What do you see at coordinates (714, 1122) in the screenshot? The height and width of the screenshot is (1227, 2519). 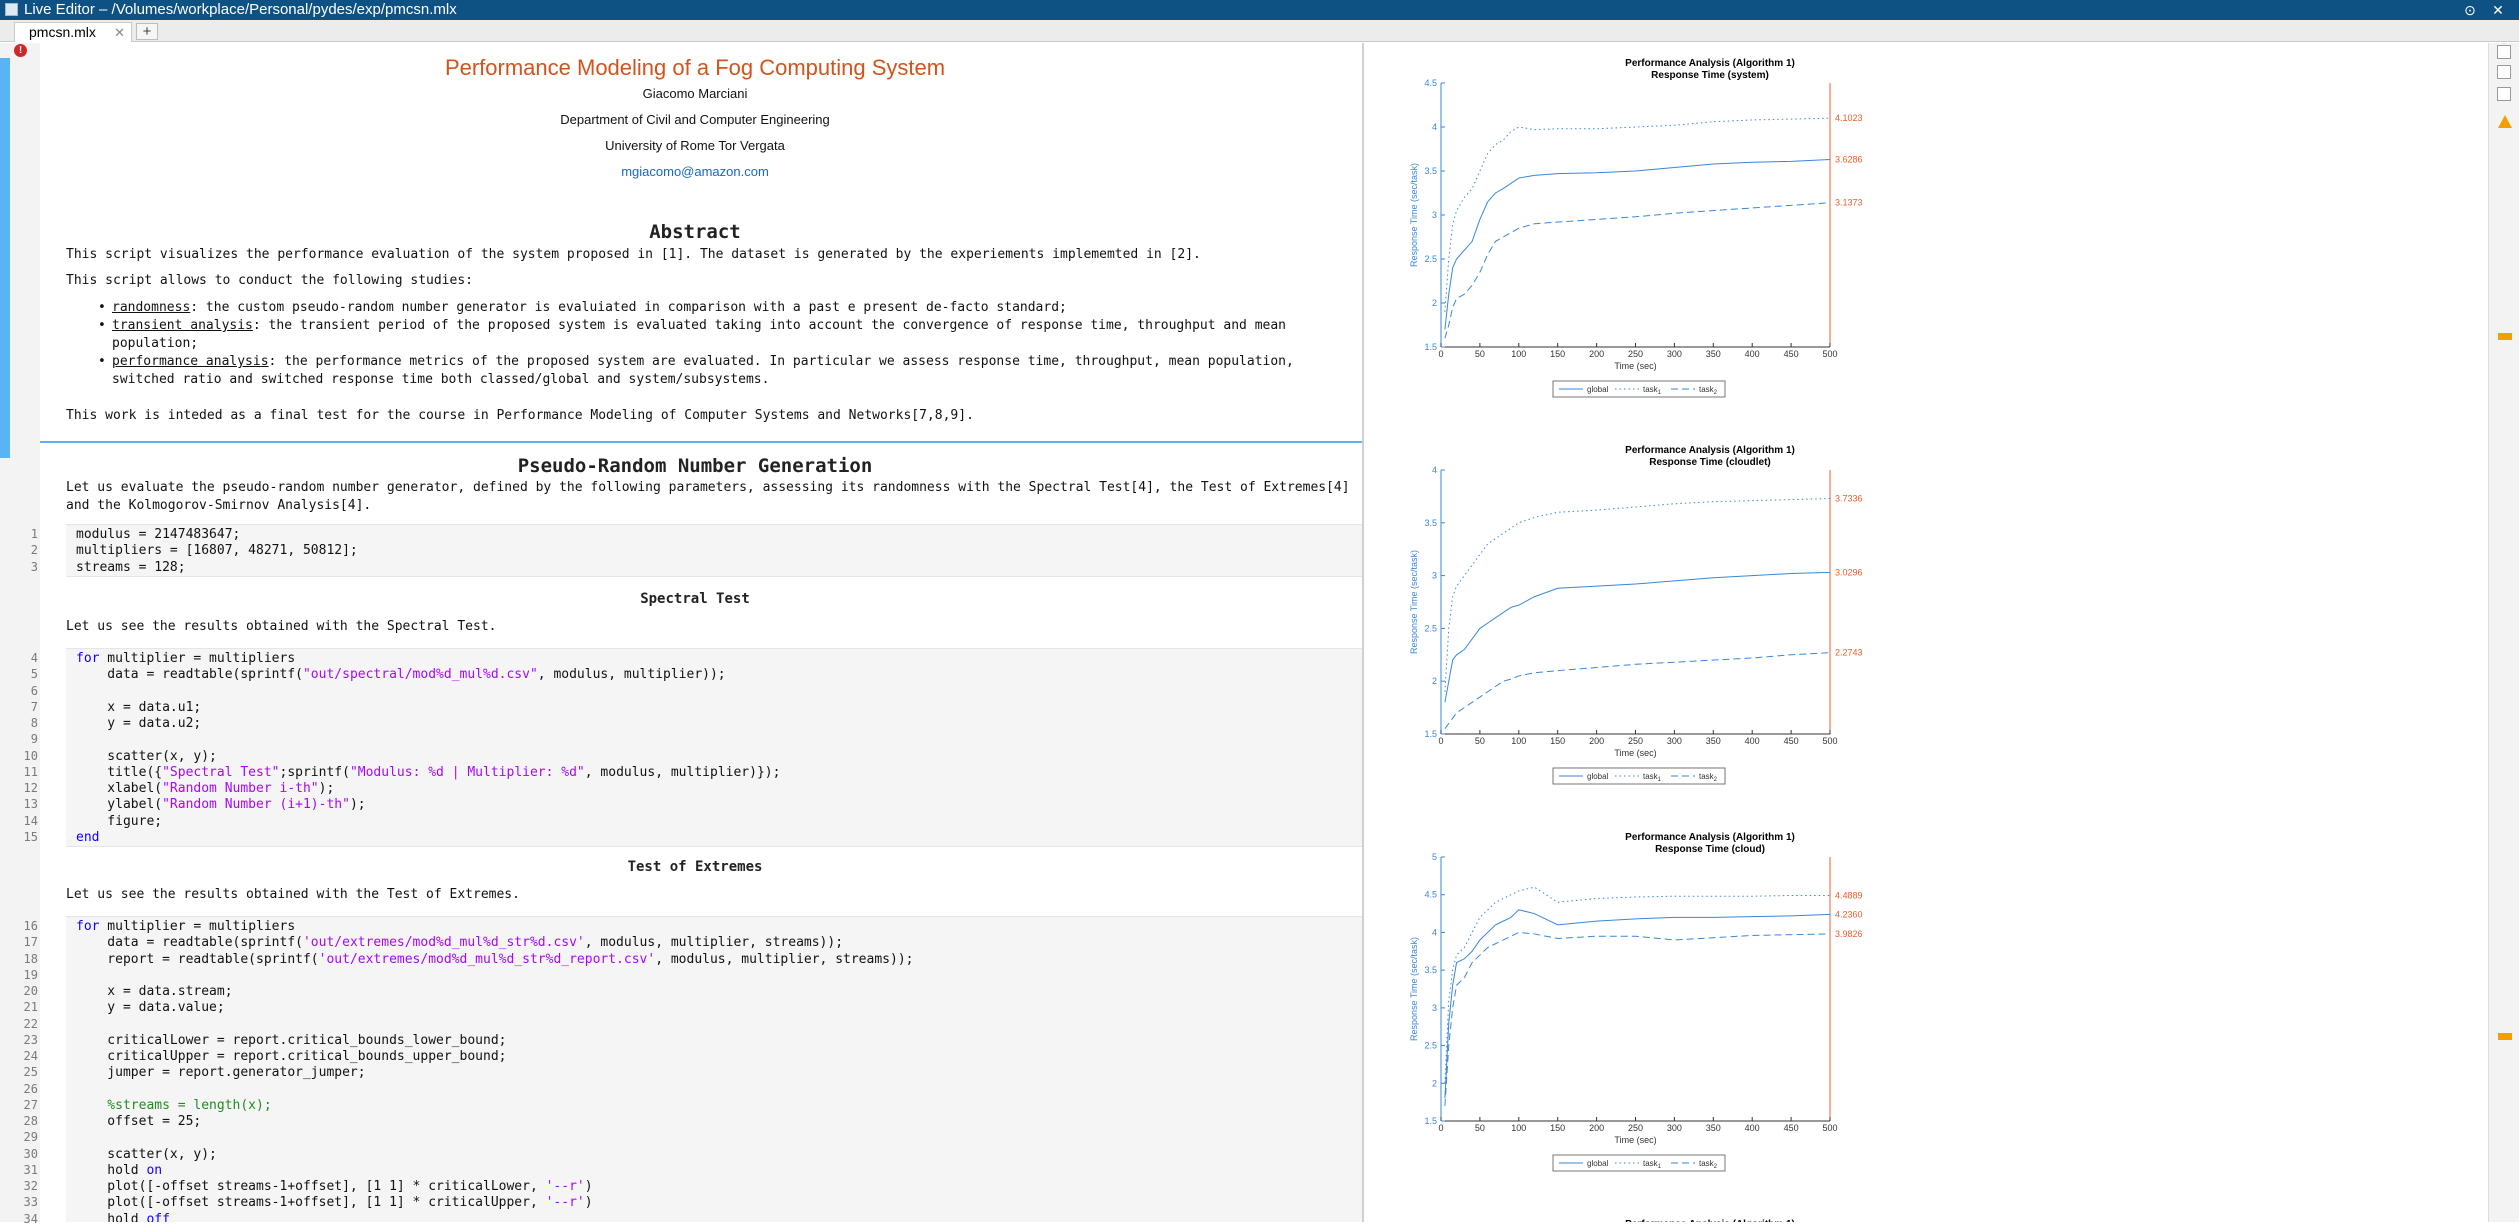 I see `code-line: offset = 25;` at bounding box center [714, 1122].